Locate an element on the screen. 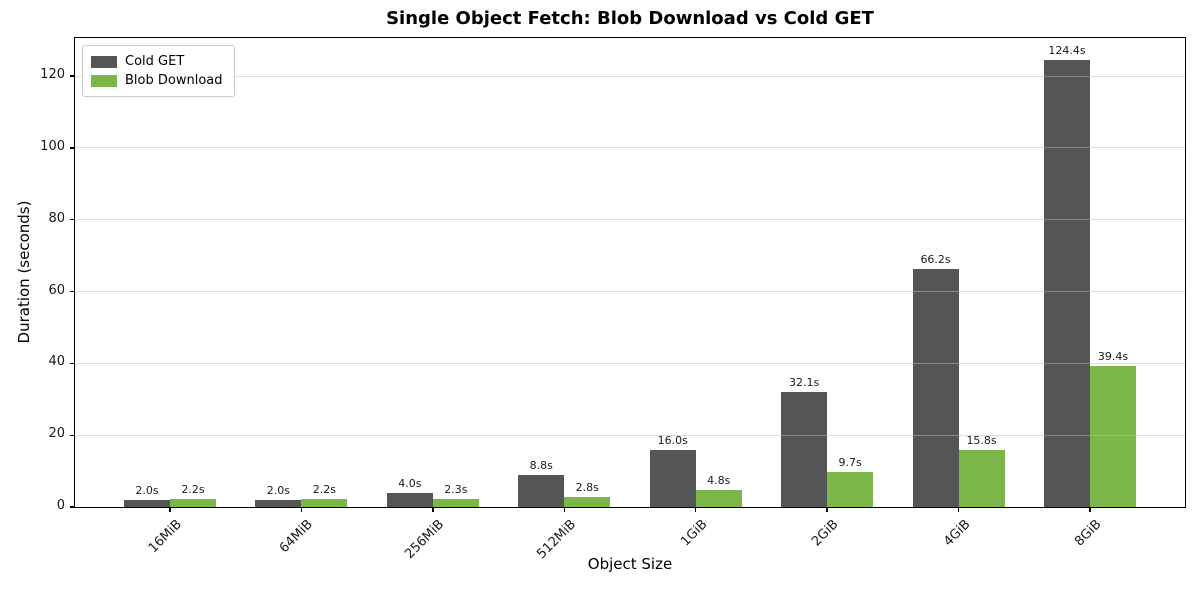 This screenshot has height=600, width=1200. x-tick-label: 8GiB is located at coordinates (1088, 533).